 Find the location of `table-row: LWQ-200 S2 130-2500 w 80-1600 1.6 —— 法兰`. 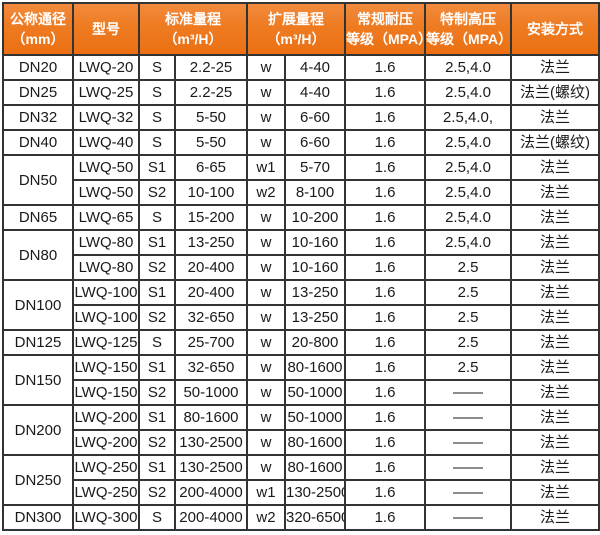

table-row: LWQ-200 S2 130-2500 w 80-1600 1.6 —— 法兰 is located at coordinates (301, 442).